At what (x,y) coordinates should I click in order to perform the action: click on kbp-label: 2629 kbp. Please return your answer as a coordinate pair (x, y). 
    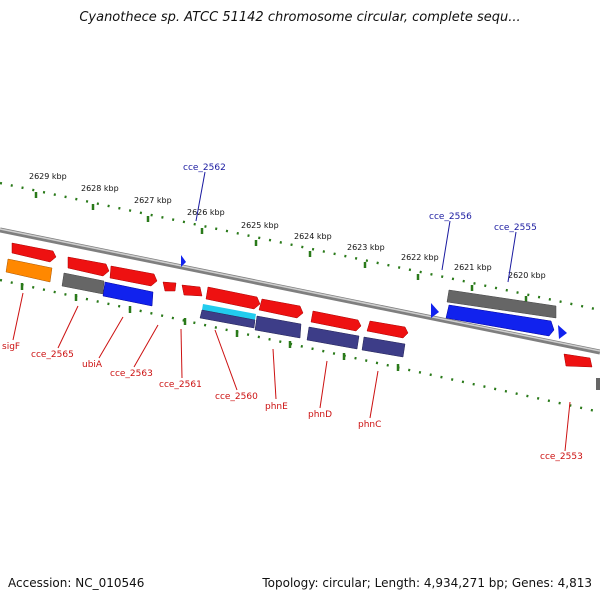
    Looking at the image, I should click on (48, 176).